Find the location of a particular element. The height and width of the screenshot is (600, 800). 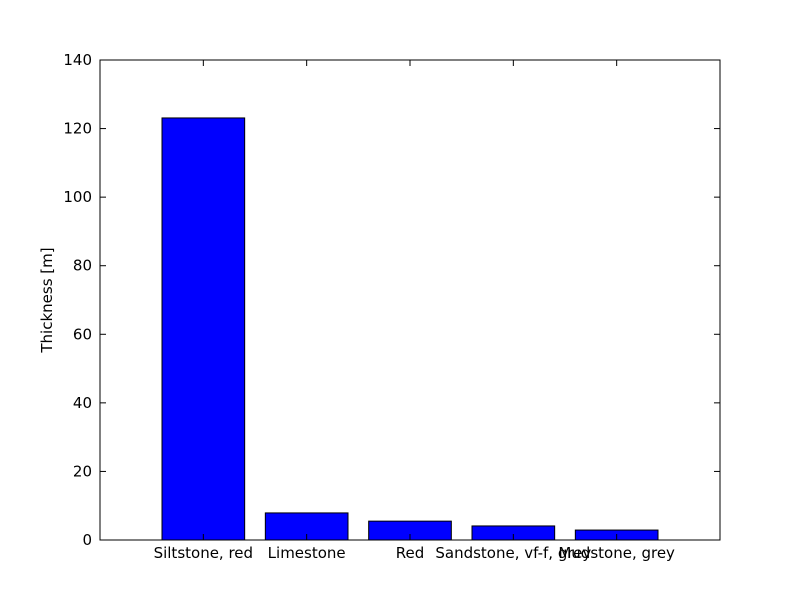

x-tick-label: Limestone is located at coordinates (307, 553).